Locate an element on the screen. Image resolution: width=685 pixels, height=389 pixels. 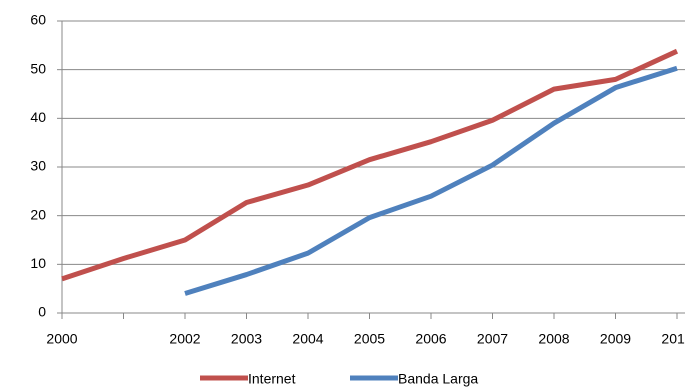
x-tick-label: 2003 is located at coordinates (246, 339).